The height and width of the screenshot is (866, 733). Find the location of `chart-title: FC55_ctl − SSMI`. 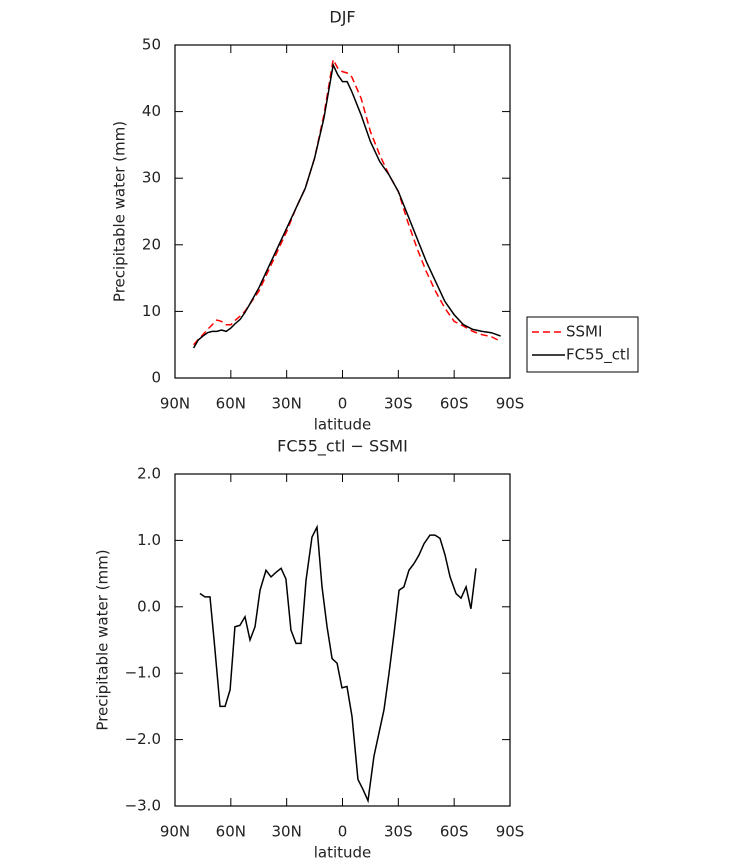

chart-title: FC55_ctl − SSMI is located at coordinates (342, 447).